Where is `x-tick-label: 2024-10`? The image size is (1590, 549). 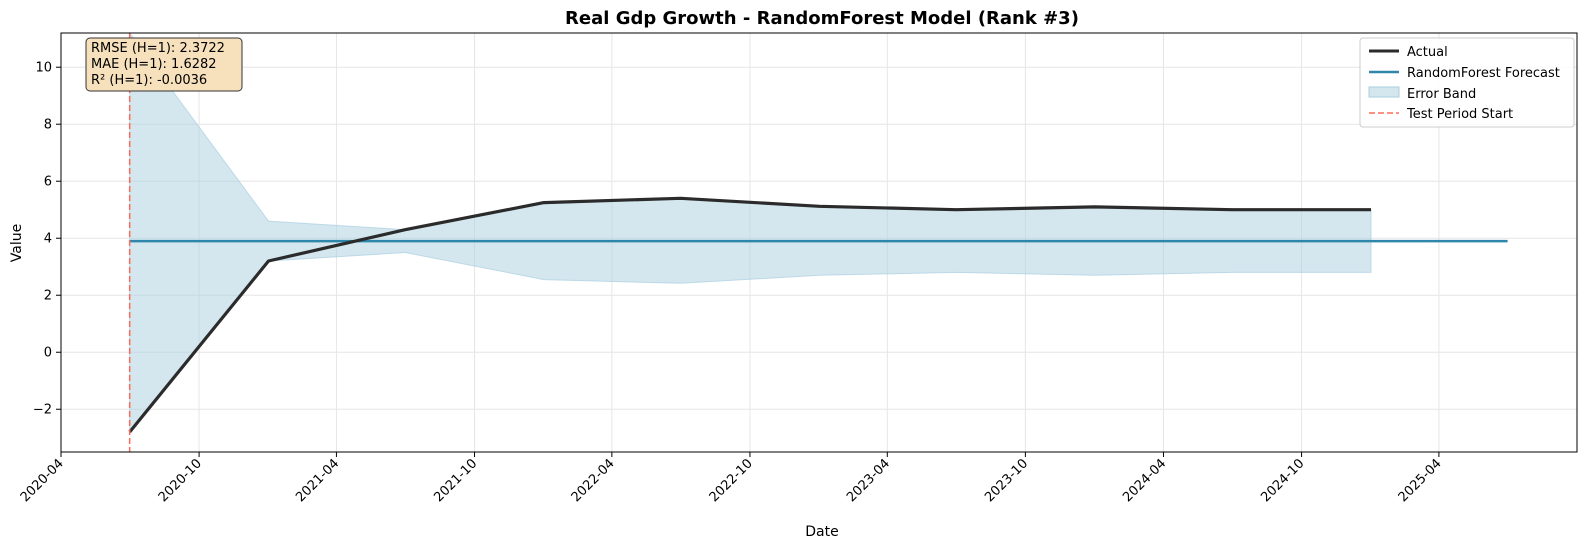
x-tick-label: 2024-10 is located at coordinates (1282, 480).